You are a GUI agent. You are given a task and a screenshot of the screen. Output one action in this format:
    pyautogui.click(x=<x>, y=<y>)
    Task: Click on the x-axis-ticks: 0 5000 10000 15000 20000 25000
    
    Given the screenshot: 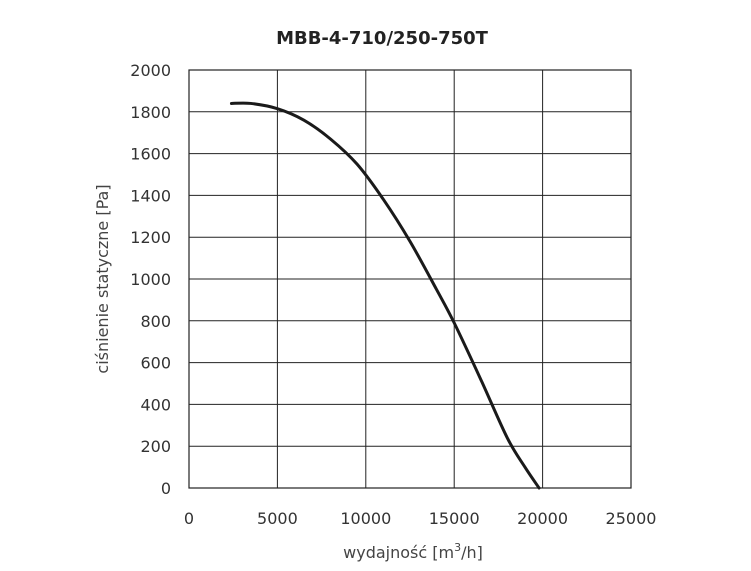 What is the action you would take?
    pyautogui.click(x=420, y=518)
    